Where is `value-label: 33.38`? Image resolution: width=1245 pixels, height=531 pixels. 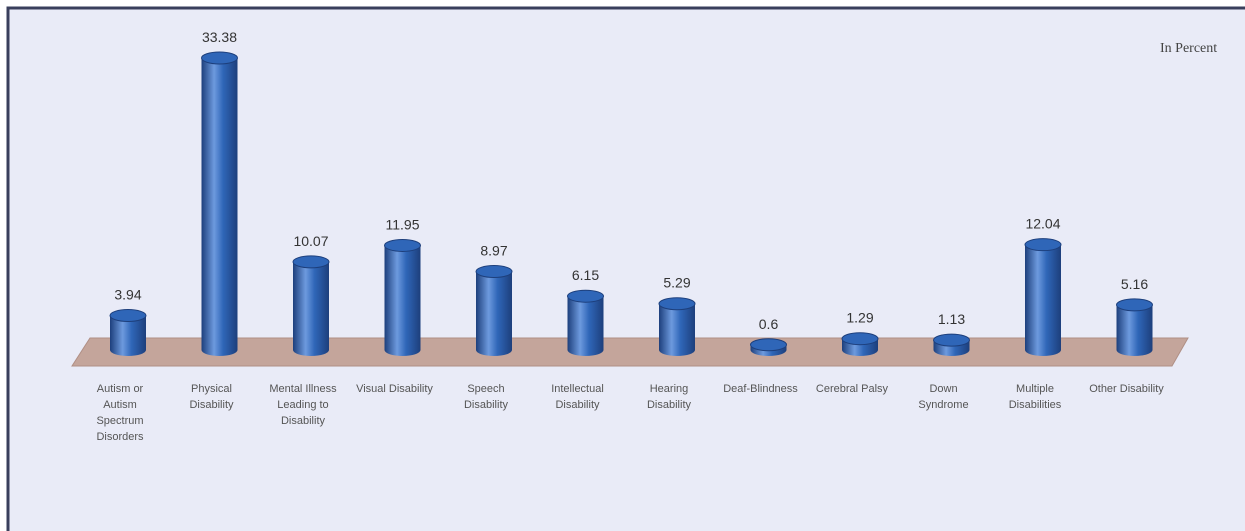
value-label: 33.38 is located at coordinates (219, 37).